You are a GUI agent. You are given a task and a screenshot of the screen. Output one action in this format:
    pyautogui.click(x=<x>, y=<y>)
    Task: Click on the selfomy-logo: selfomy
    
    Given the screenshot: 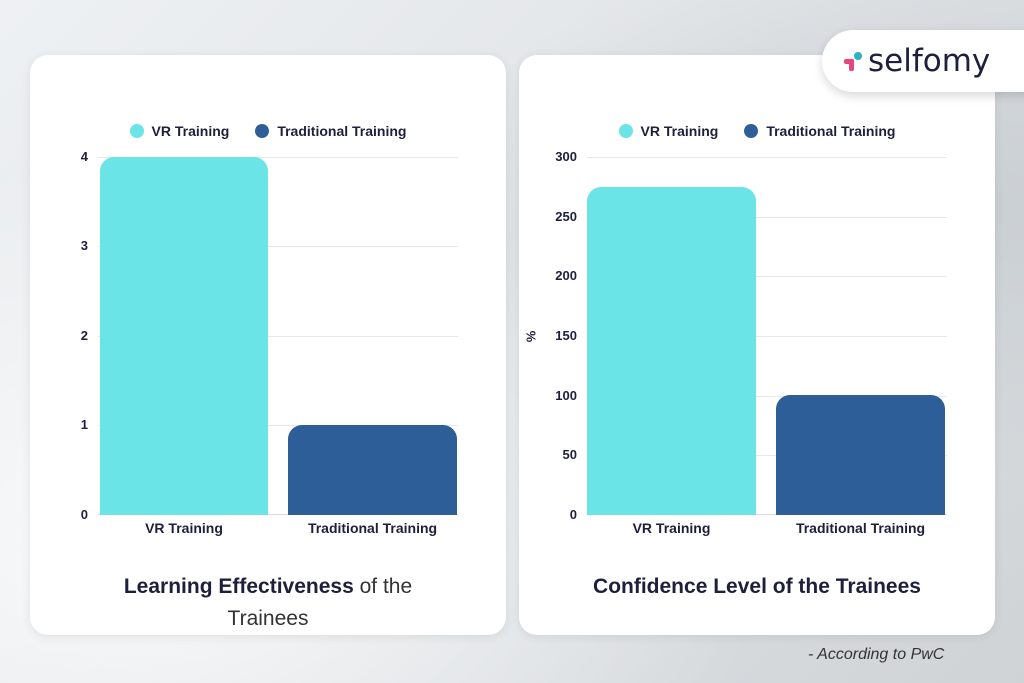 What is the action you would take?
    pyautogui.click(x=923, y=61)
    